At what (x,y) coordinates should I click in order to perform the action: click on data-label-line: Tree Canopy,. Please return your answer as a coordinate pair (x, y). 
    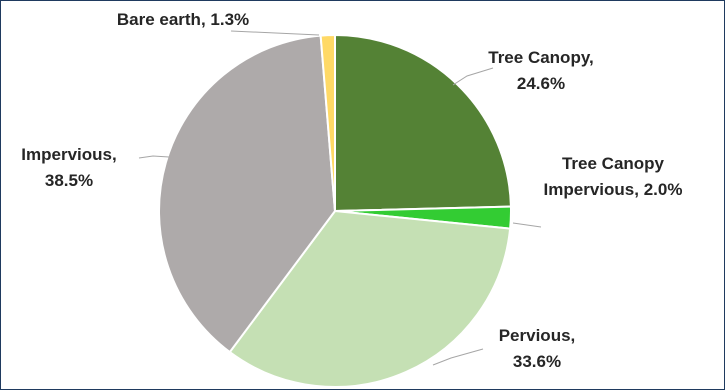
    Looking at the image, I should click on (541, 57).